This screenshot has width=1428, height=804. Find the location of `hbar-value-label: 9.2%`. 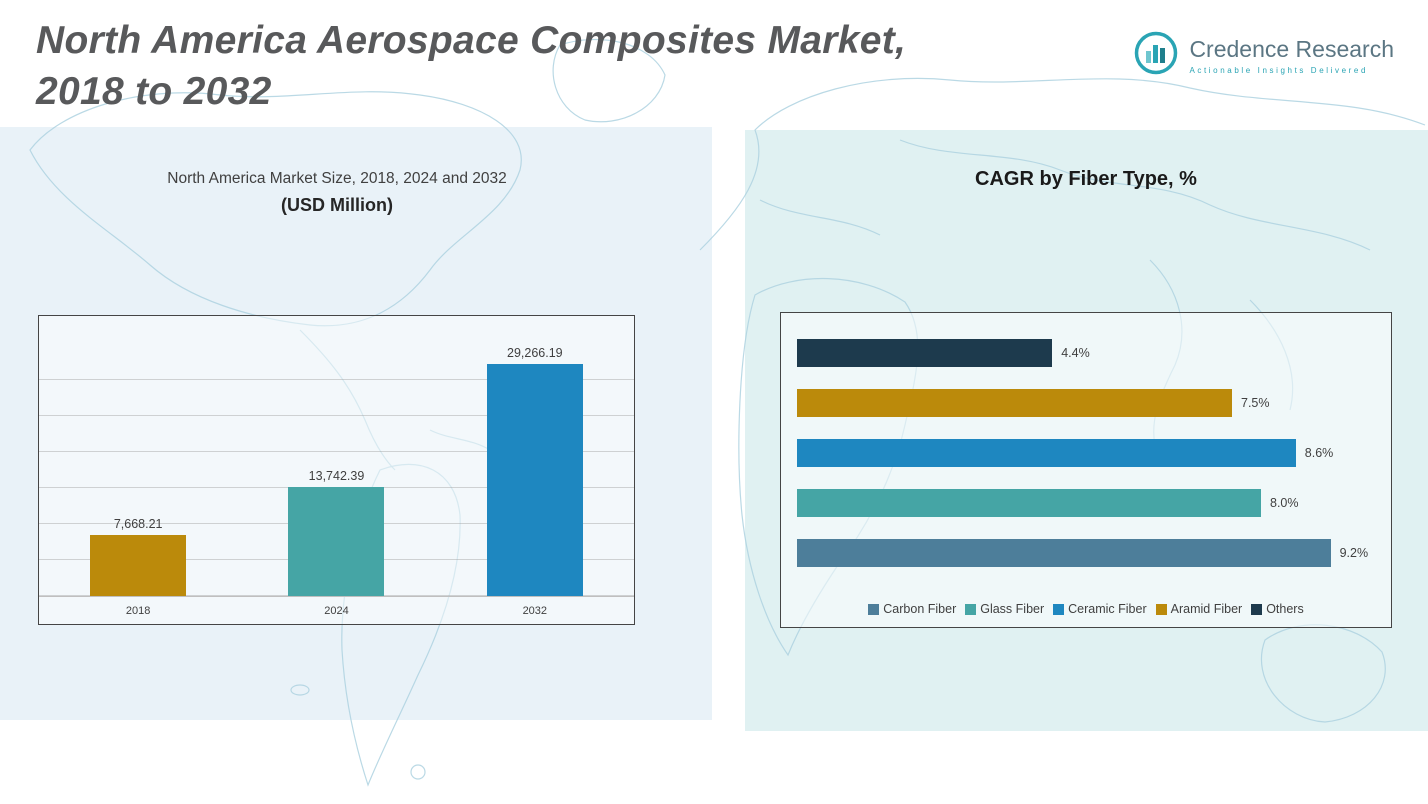

hbar-value-label: 9.2% is located at coordinates (1354, 553).